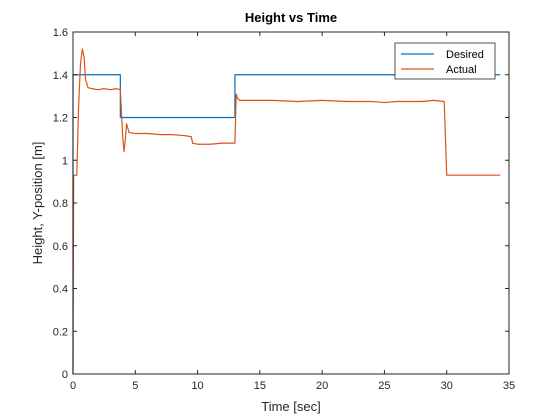 The width and height of the screenshot is (560, 420). What do you see at coordinates (65, 375) in the screenshot?
I see `y-tick-label: 0` at bounding box center [65, 375].